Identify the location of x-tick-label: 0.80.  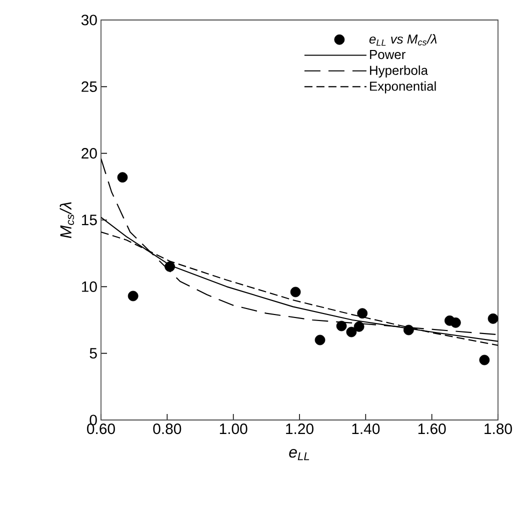
(167, 429).